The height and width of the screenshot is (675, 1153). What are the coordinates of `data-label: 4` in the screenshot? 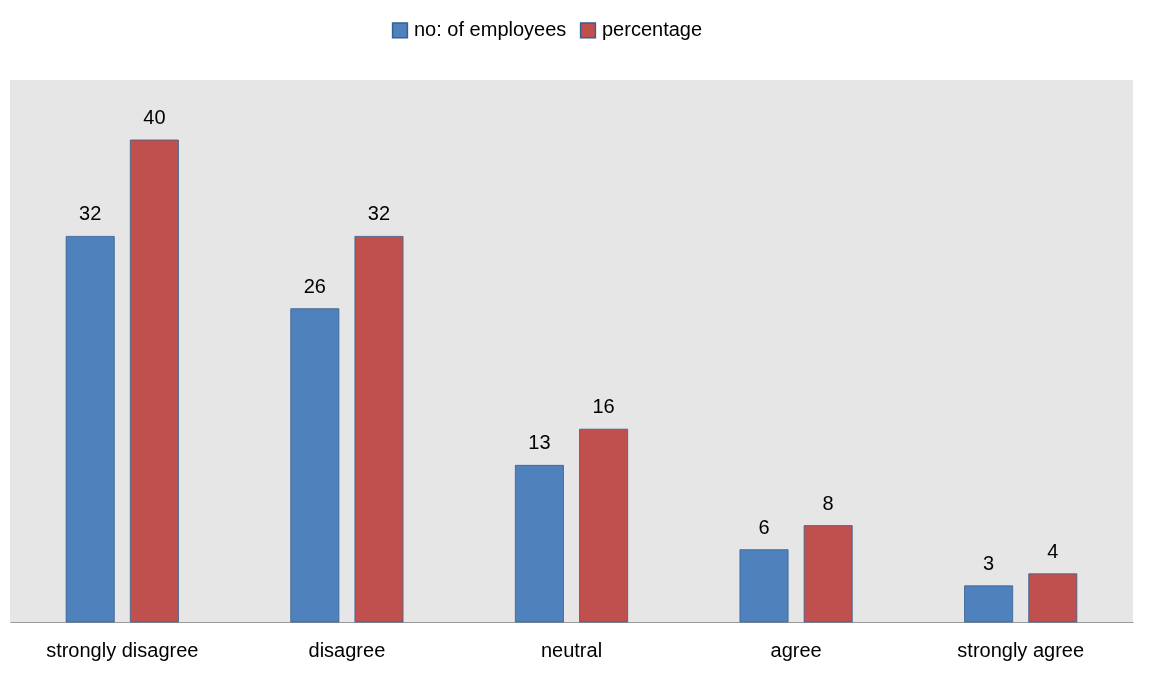 It's located at (1053, 550).